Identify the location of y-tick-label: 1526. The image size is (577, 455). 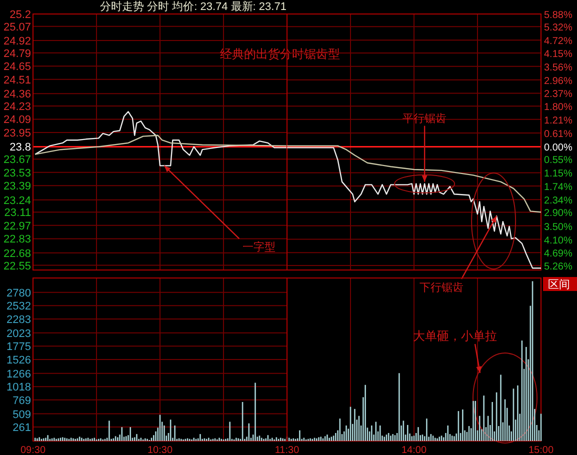
(18, 360).